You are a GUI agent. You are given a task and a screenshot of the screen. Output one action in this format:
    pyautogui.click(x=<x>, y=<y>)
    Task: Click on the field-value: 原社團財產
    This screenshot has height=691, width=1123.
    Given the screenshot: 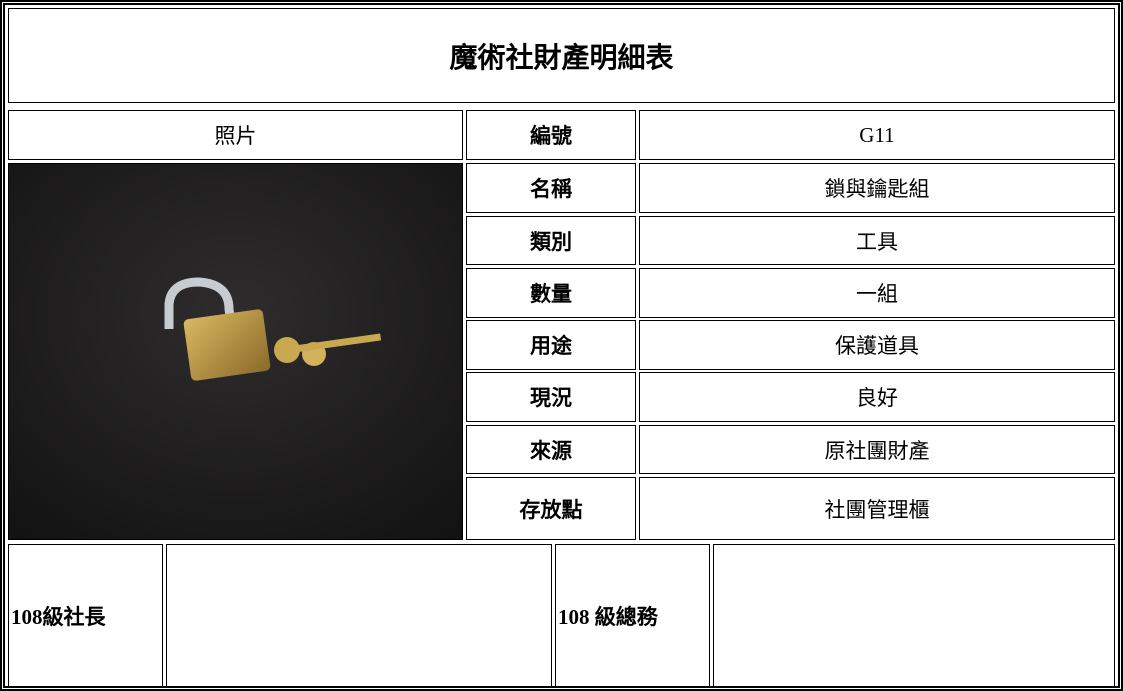 What is the action you would take?
    pyautogui.click(x=877, y=449)
    